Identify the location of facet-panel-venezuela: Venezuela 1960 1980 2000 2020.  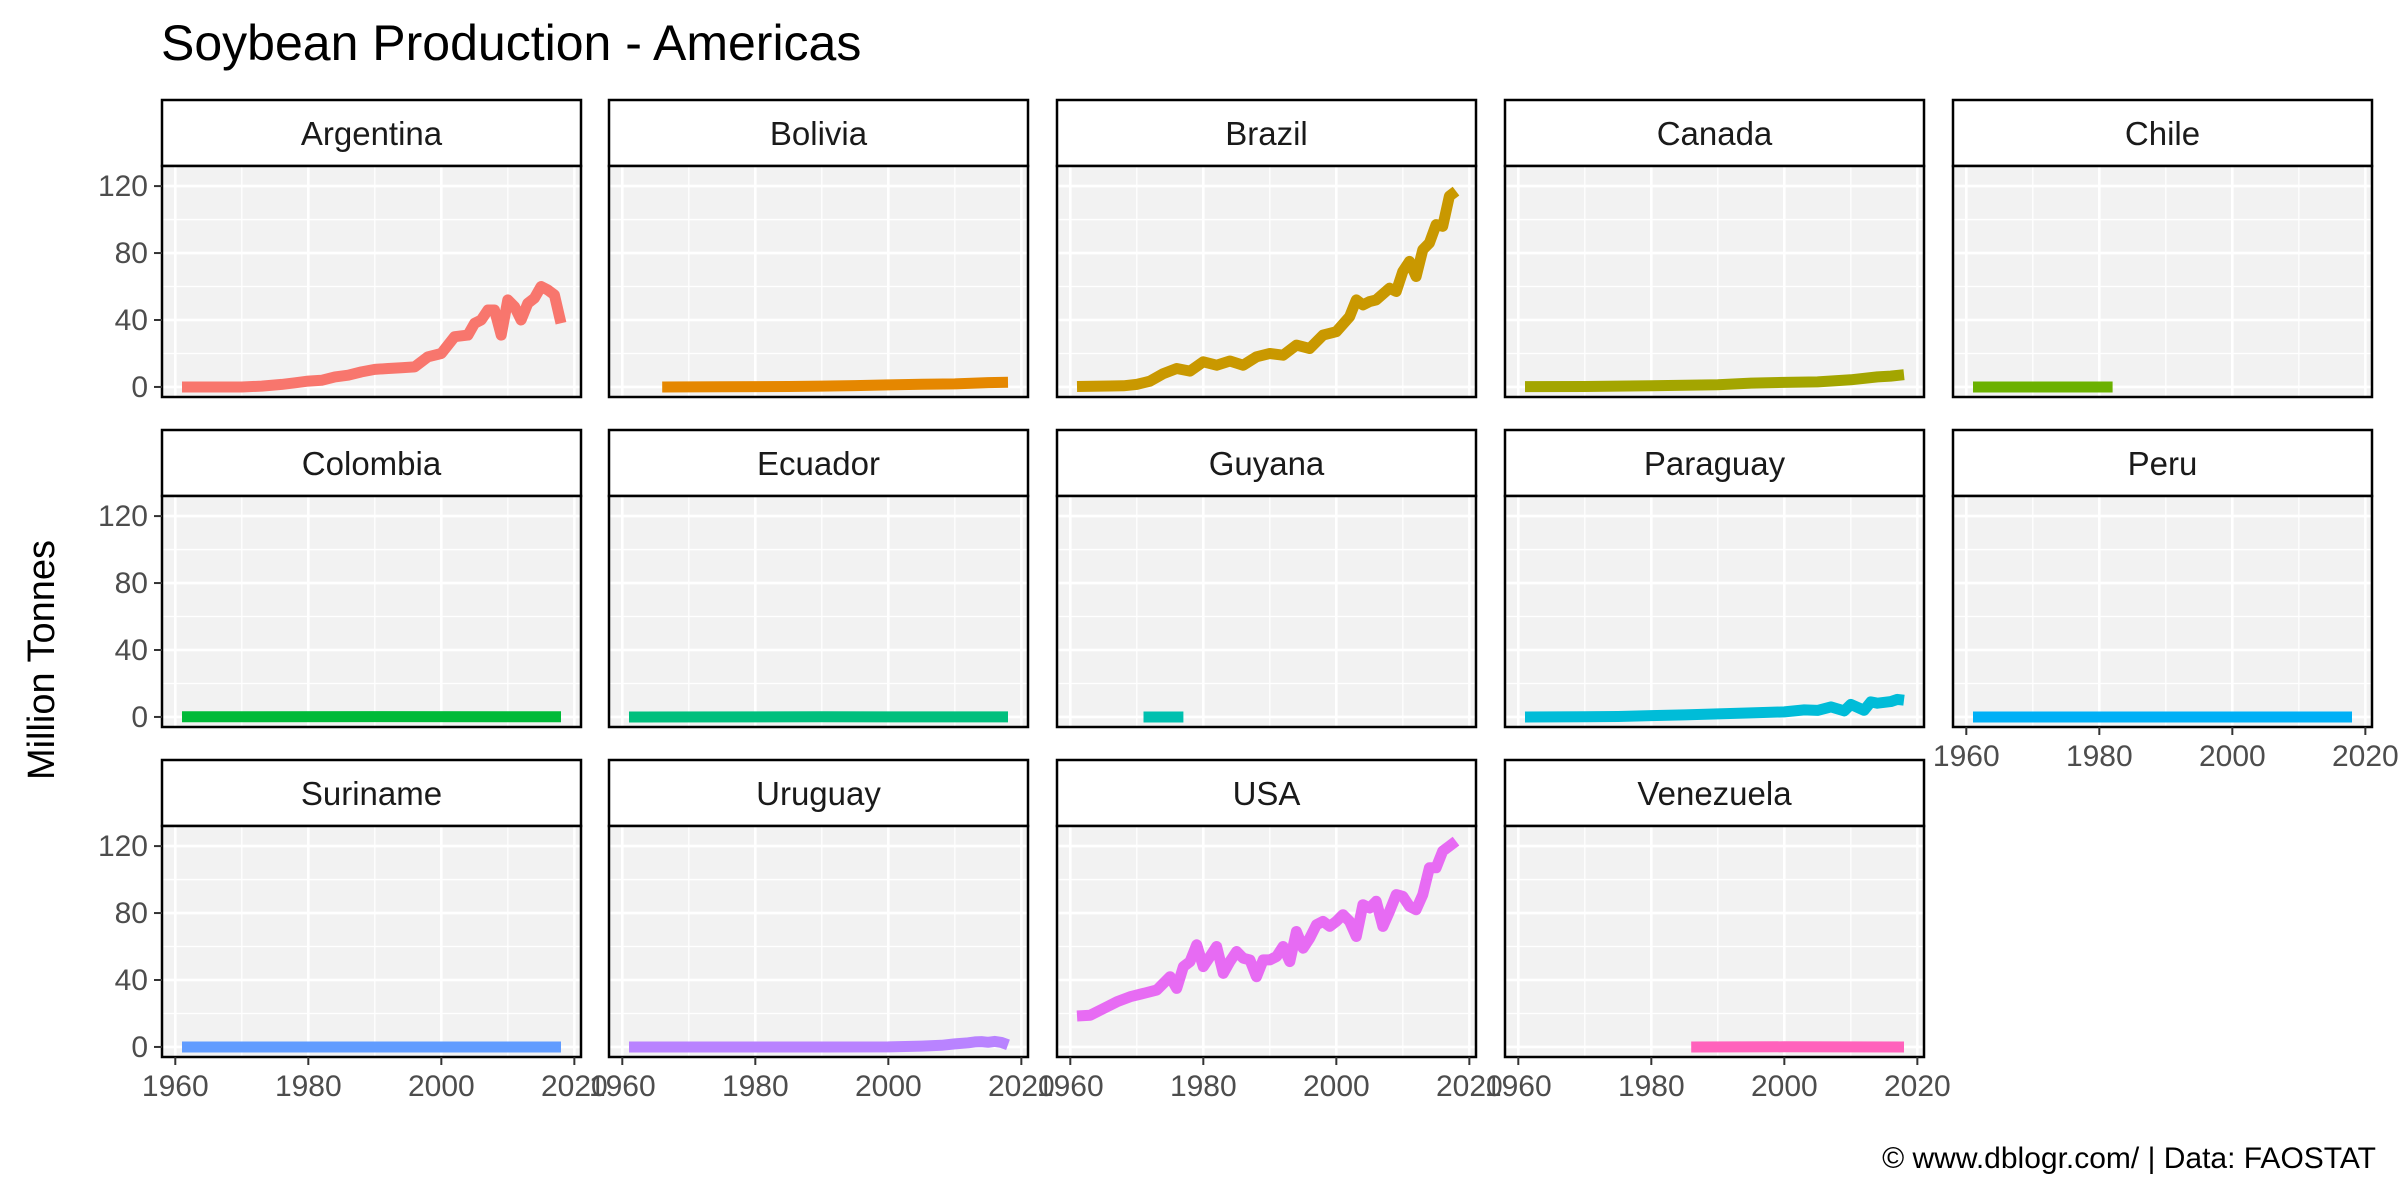
(1718, 930).